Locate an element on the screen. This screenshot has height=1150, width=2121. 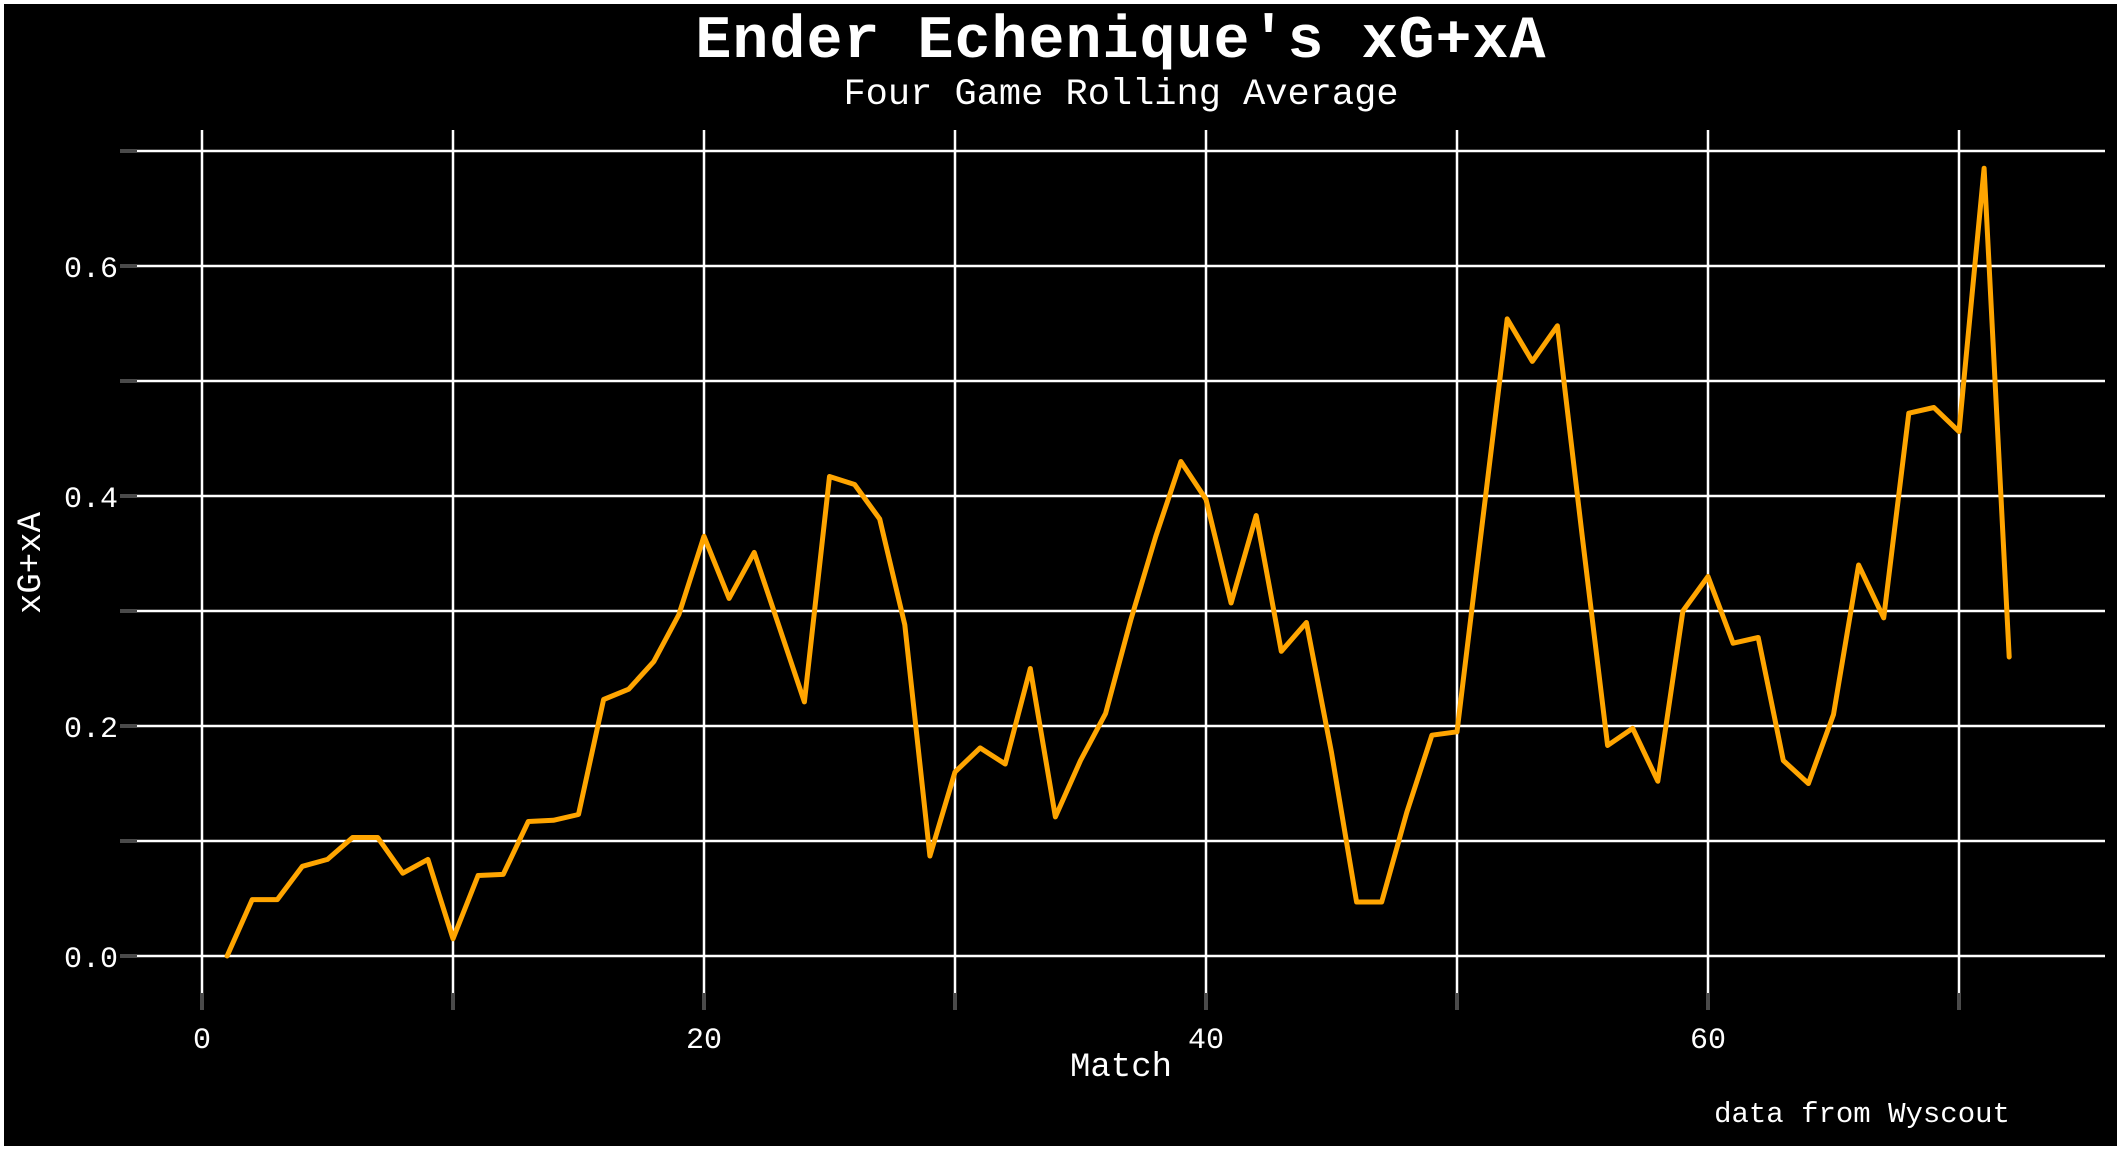
chart-title: Ender Echenique's xG+xA is located at coordinates (1120, 42).